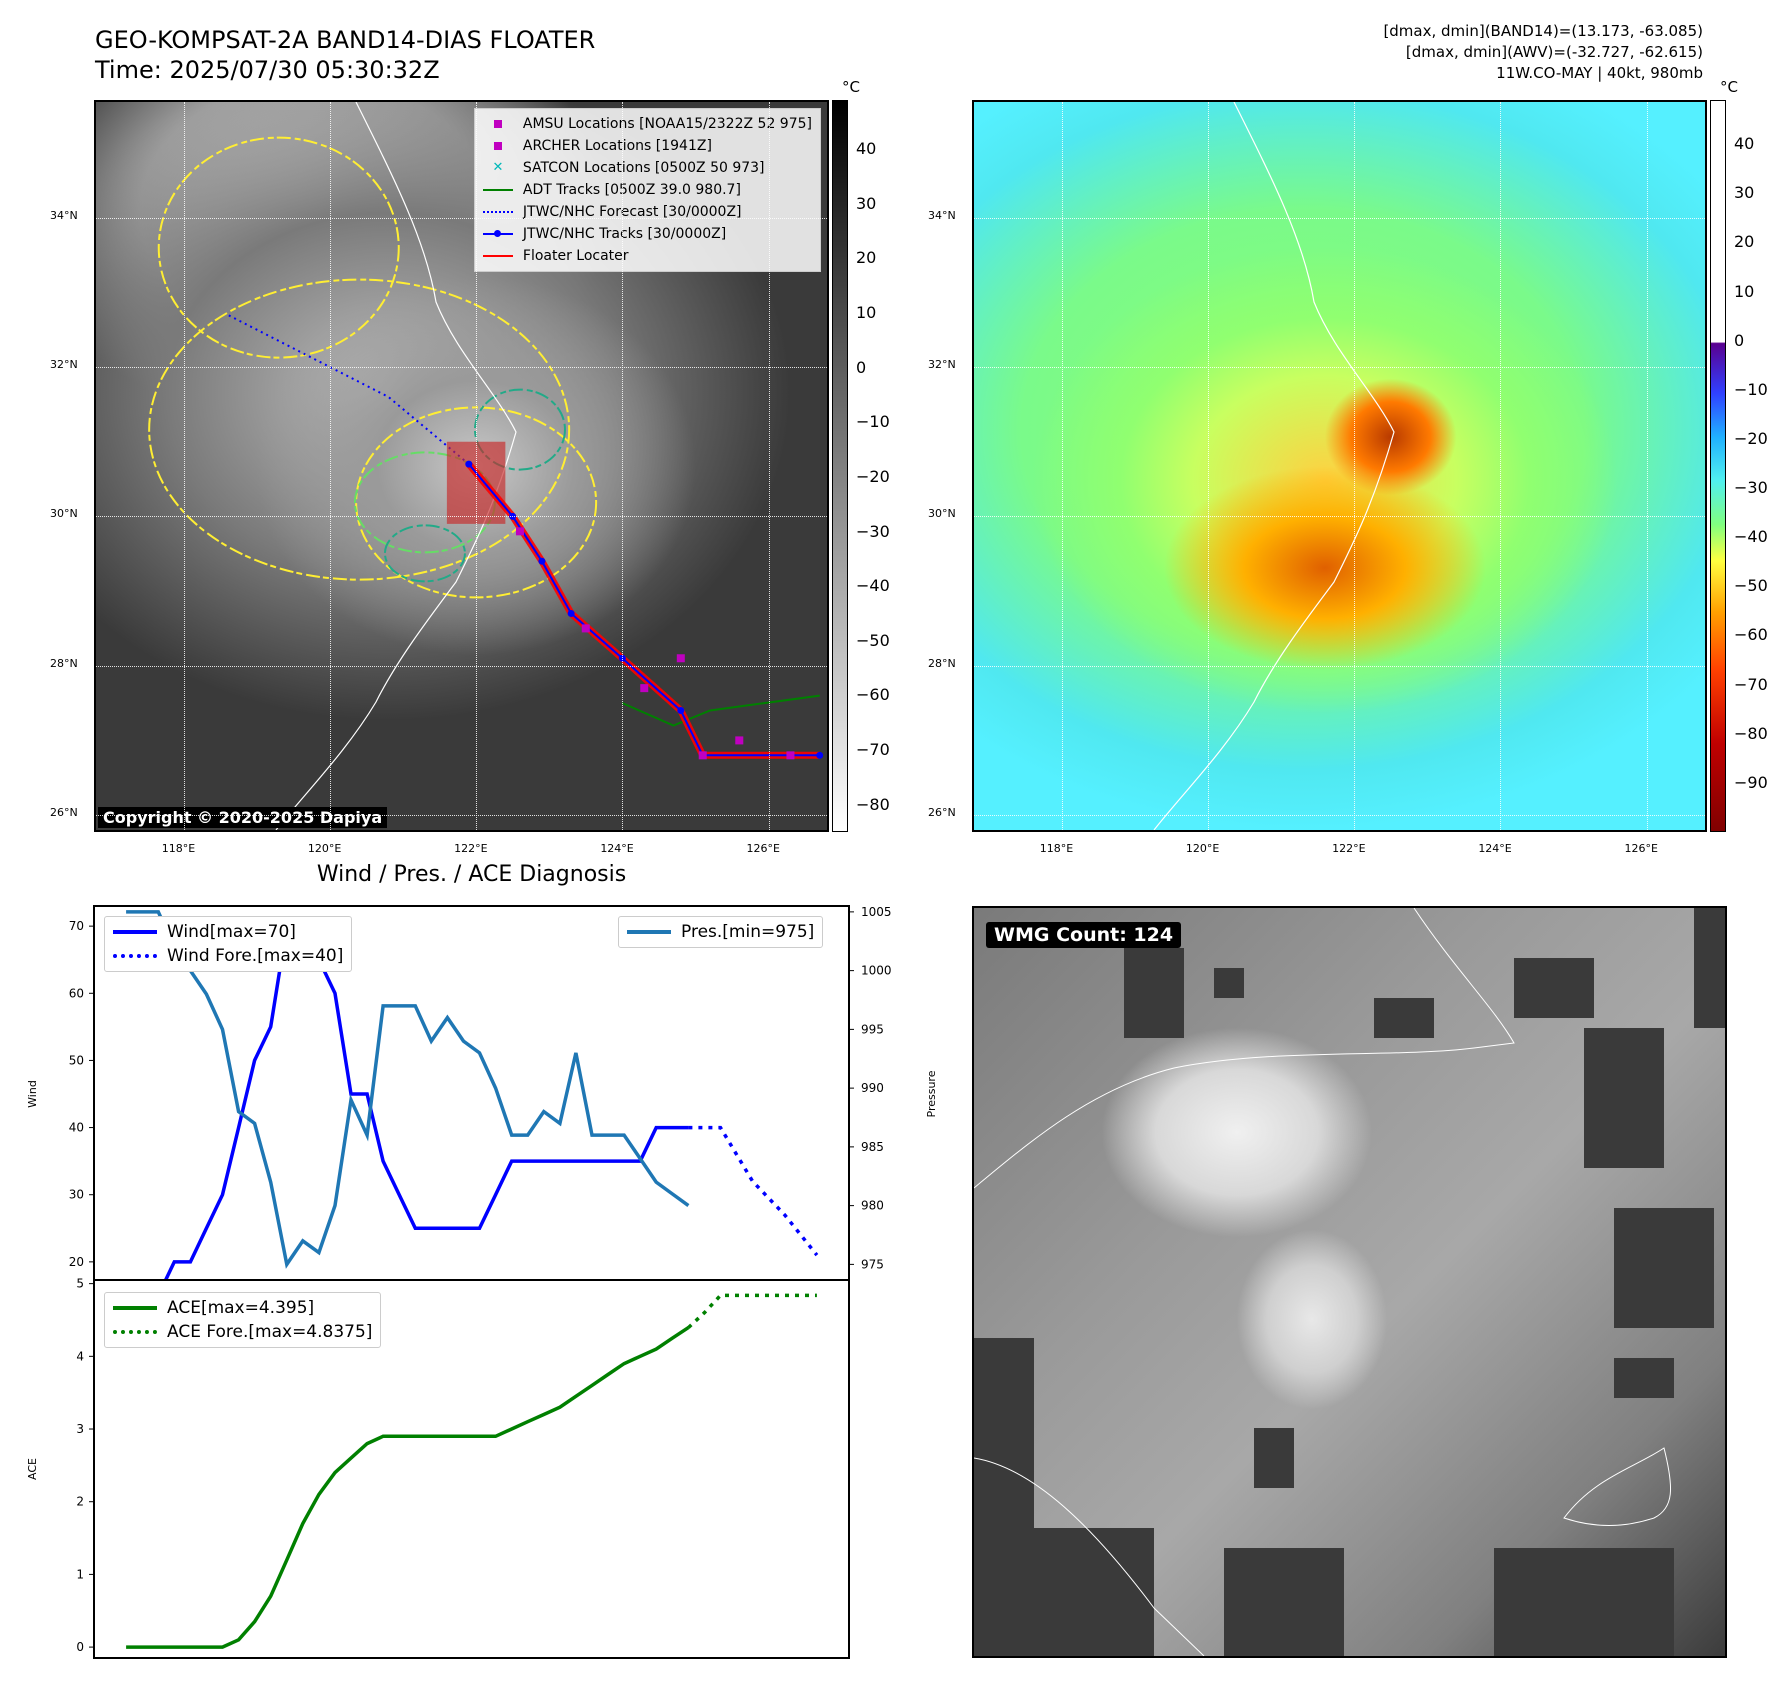  What do you see at coordinates (866, 149) in the screenshot?
I see `ir-colorbar-tick-label: 40` at bounding box center [866, 149].